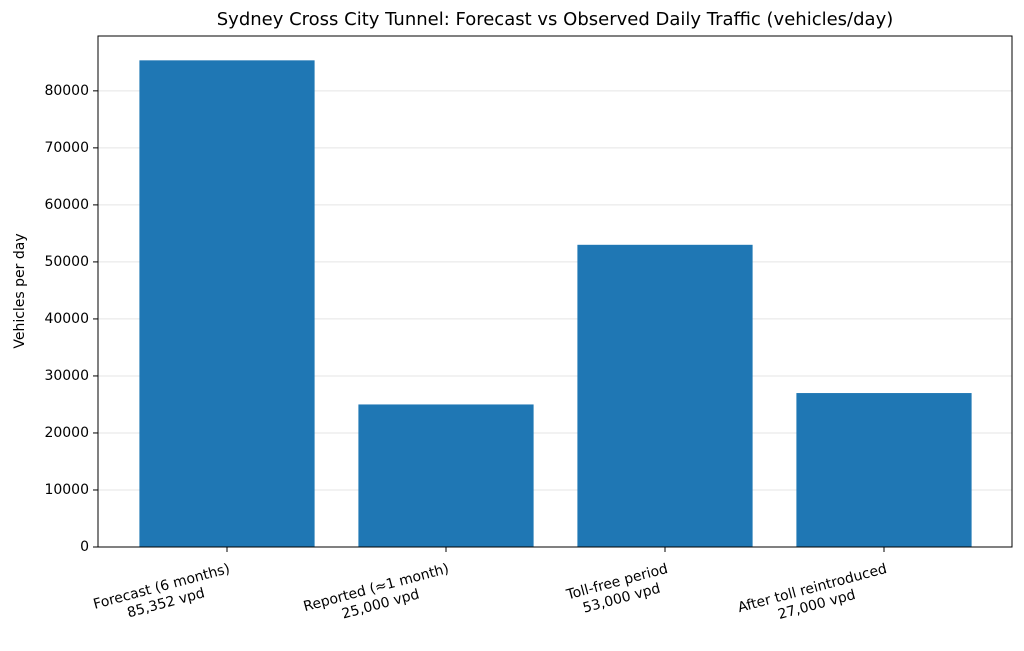  Describe the element at coordinates (66, 205) in the screenshot. I see `y-tick-label: 60000` at that location.